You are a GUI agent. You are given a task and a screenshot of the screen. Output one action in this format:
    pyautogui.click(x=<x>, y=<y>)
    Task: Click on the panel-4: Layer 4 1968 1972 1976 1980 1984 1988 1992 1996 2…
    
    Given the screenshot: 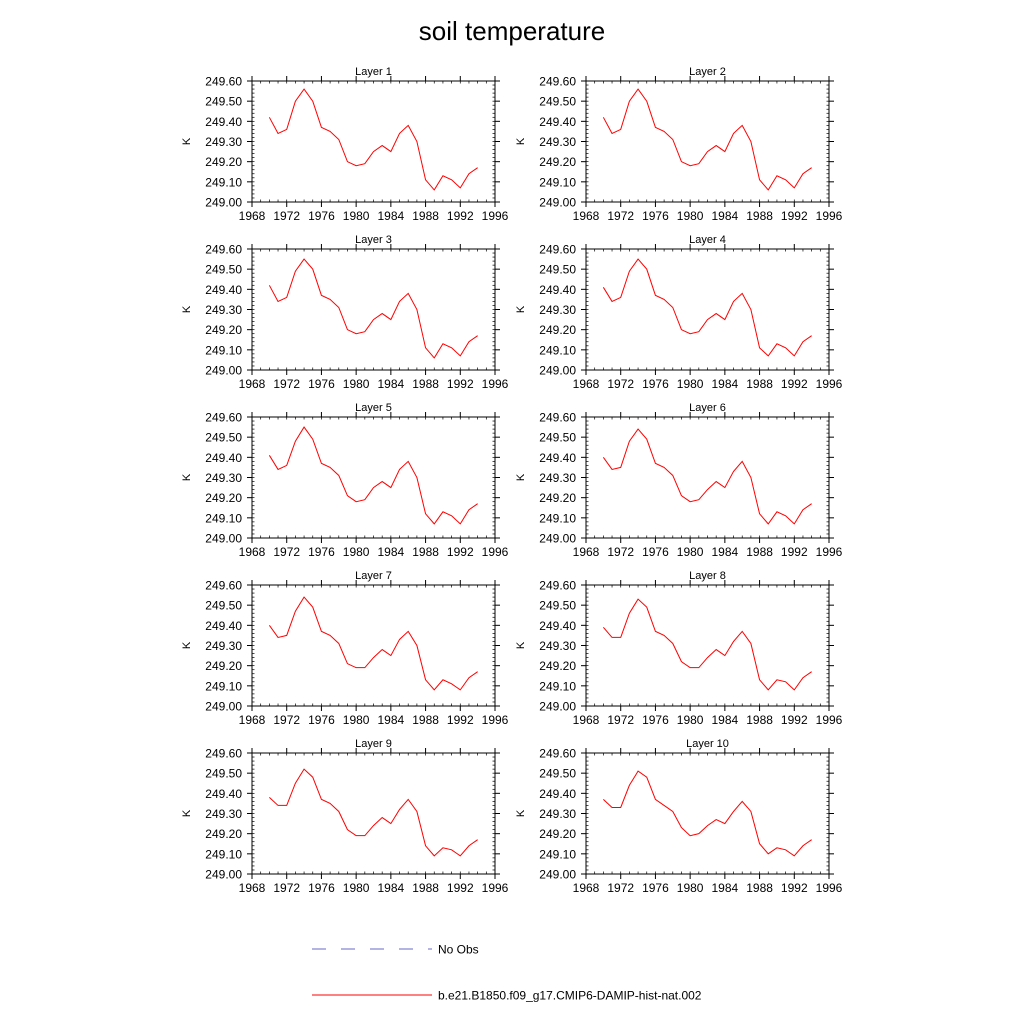 What is the action you would take?
    pyautogui.click(x=679, y=312)
    